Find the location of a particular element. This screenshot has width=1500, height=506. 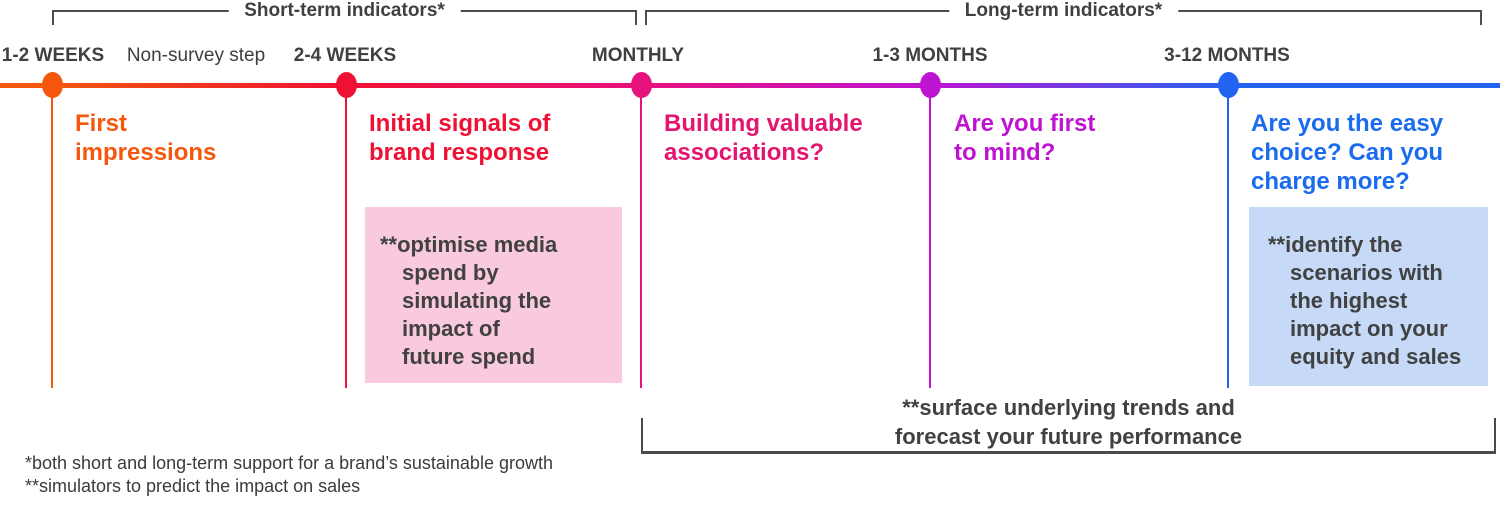

timeline-dot-1-2-weeks is located at coordinates (52, 85).